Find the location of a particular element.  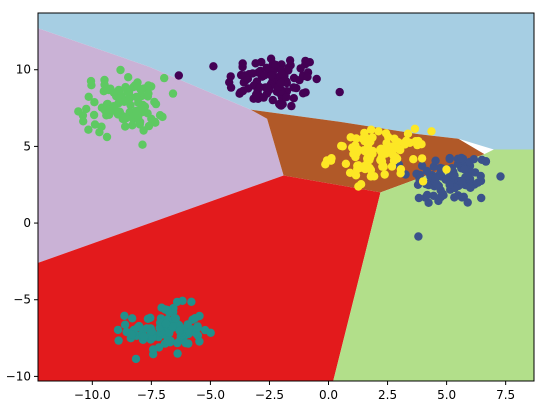

x-axis: −10.0 −7.5 −5.0 −2.5 0.0 2.5 5.0 7.5 is located at coordinates (294, 391).